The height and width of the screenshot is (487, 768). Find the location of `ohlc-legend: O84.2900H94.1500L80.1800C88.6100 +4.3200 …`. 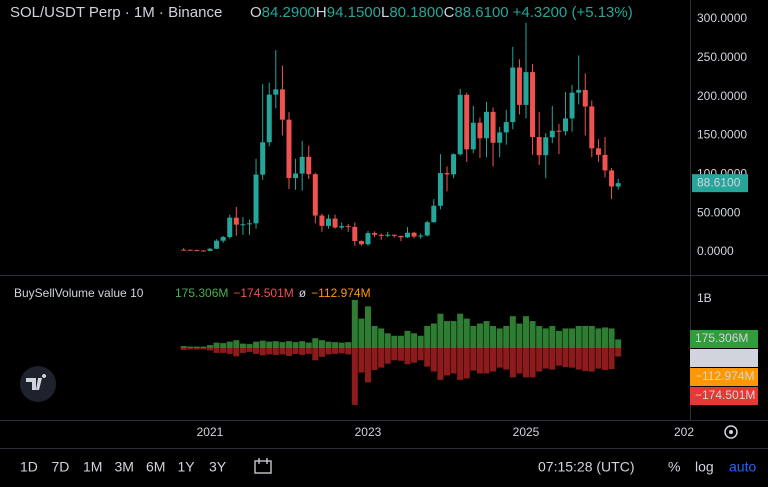

ohlc-legend: O84.2900H94.1500L80.1800C88.6100 +4.3200 … is located at coordinates (441, 12).